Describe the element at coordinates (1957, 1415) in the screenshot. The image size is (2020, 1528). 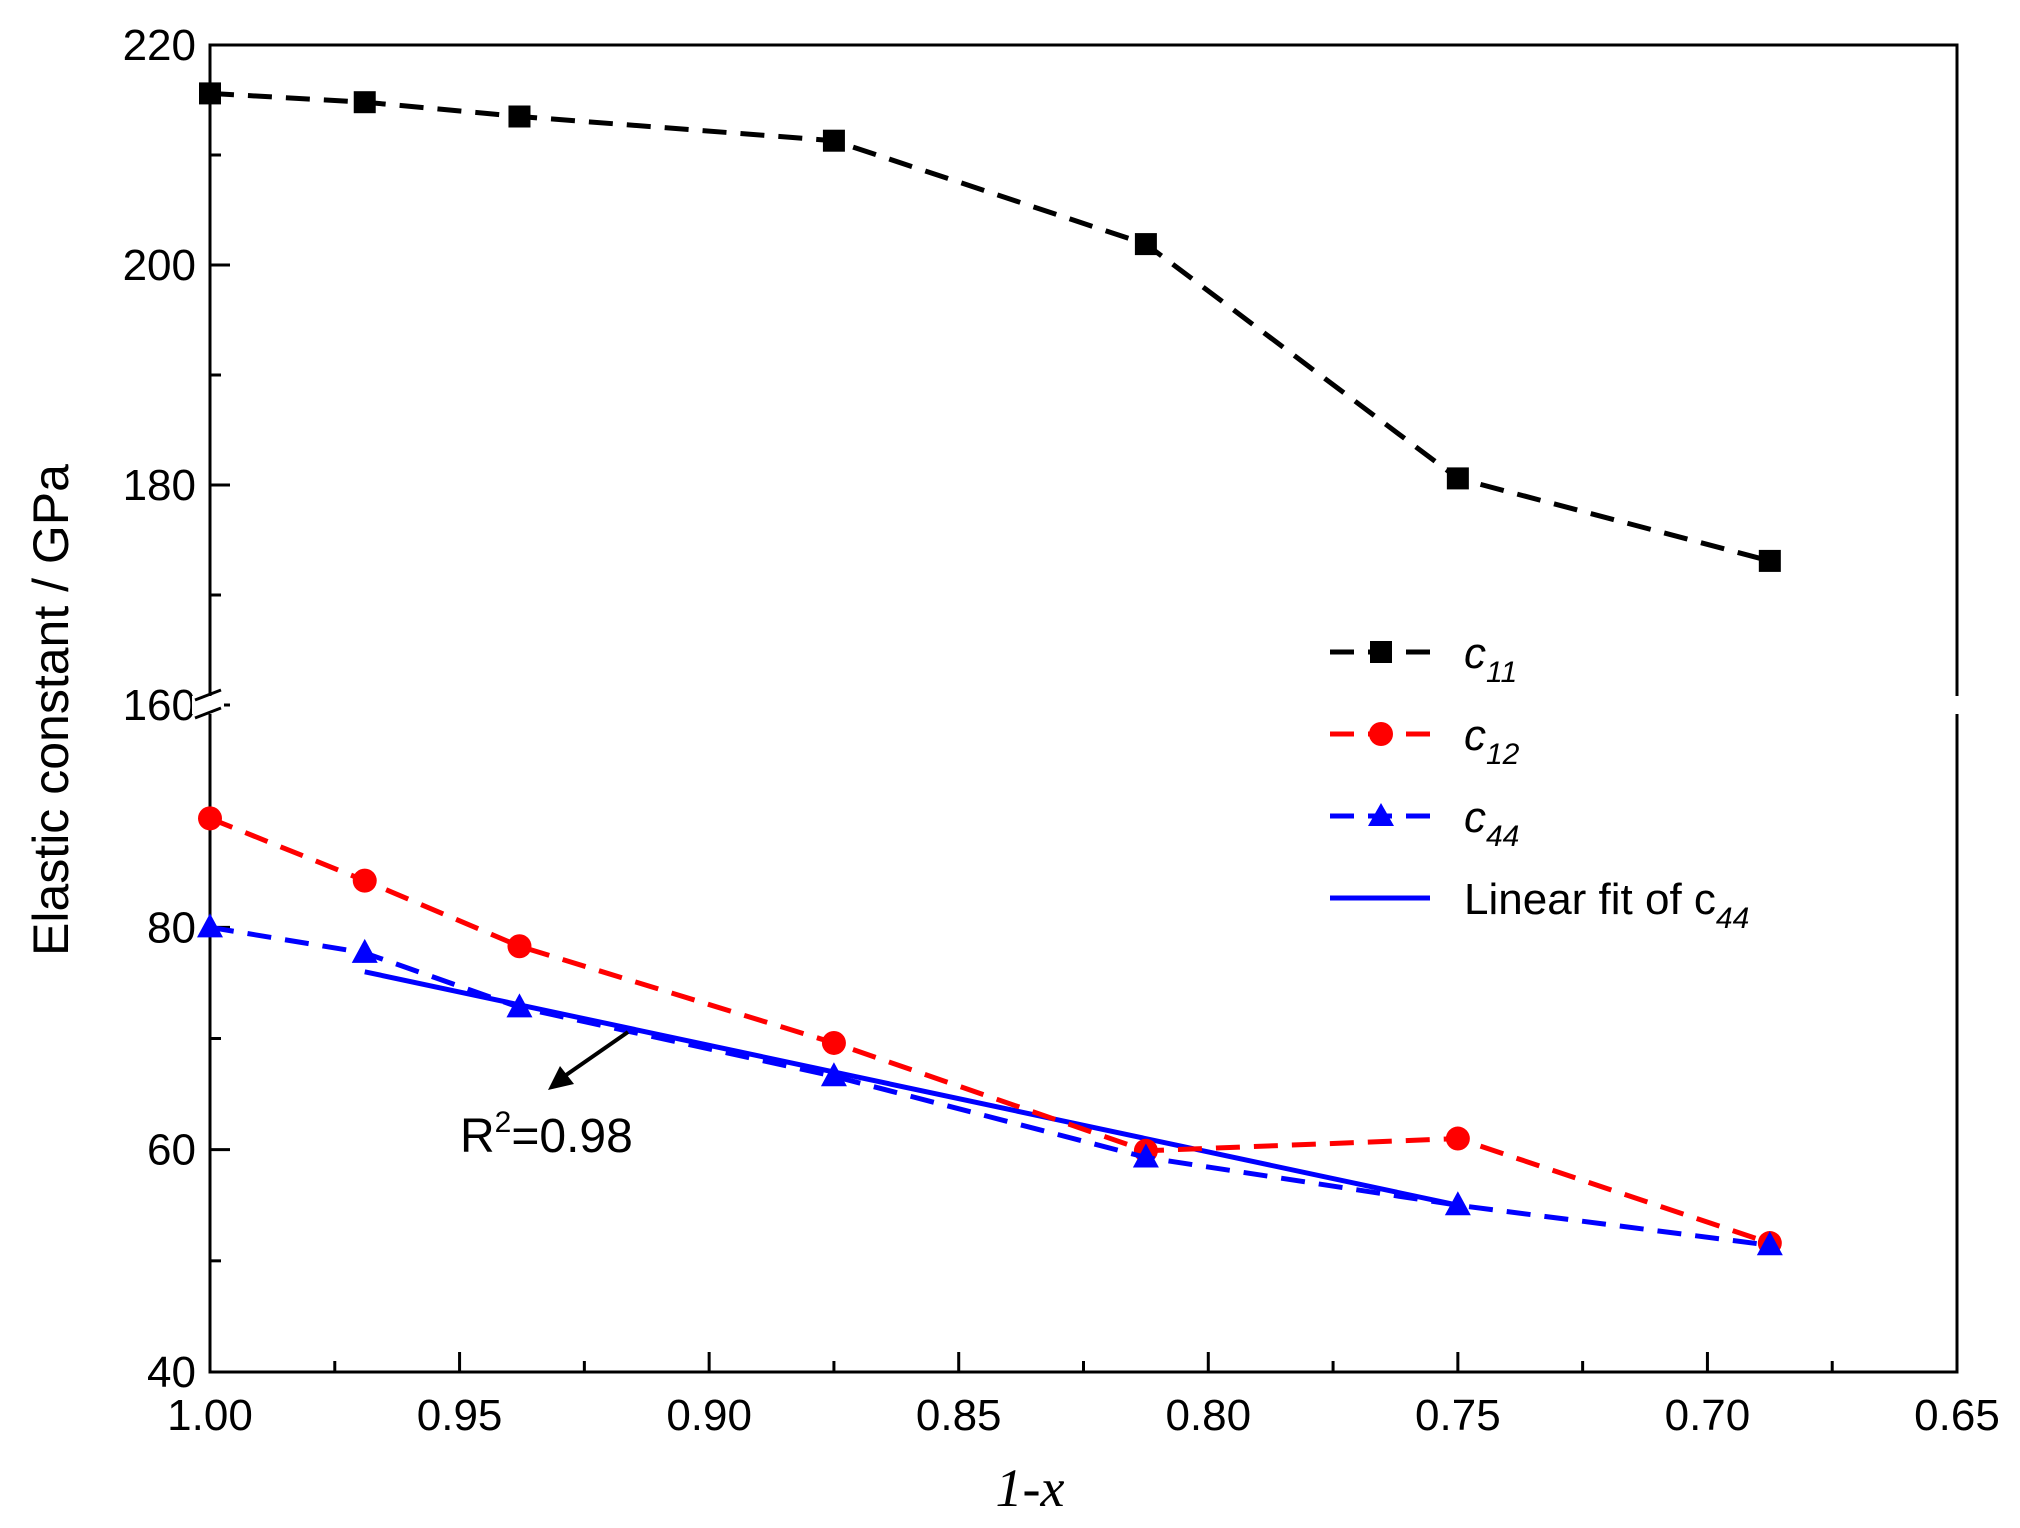
I see `x-tick-label: 0.65` at that location.